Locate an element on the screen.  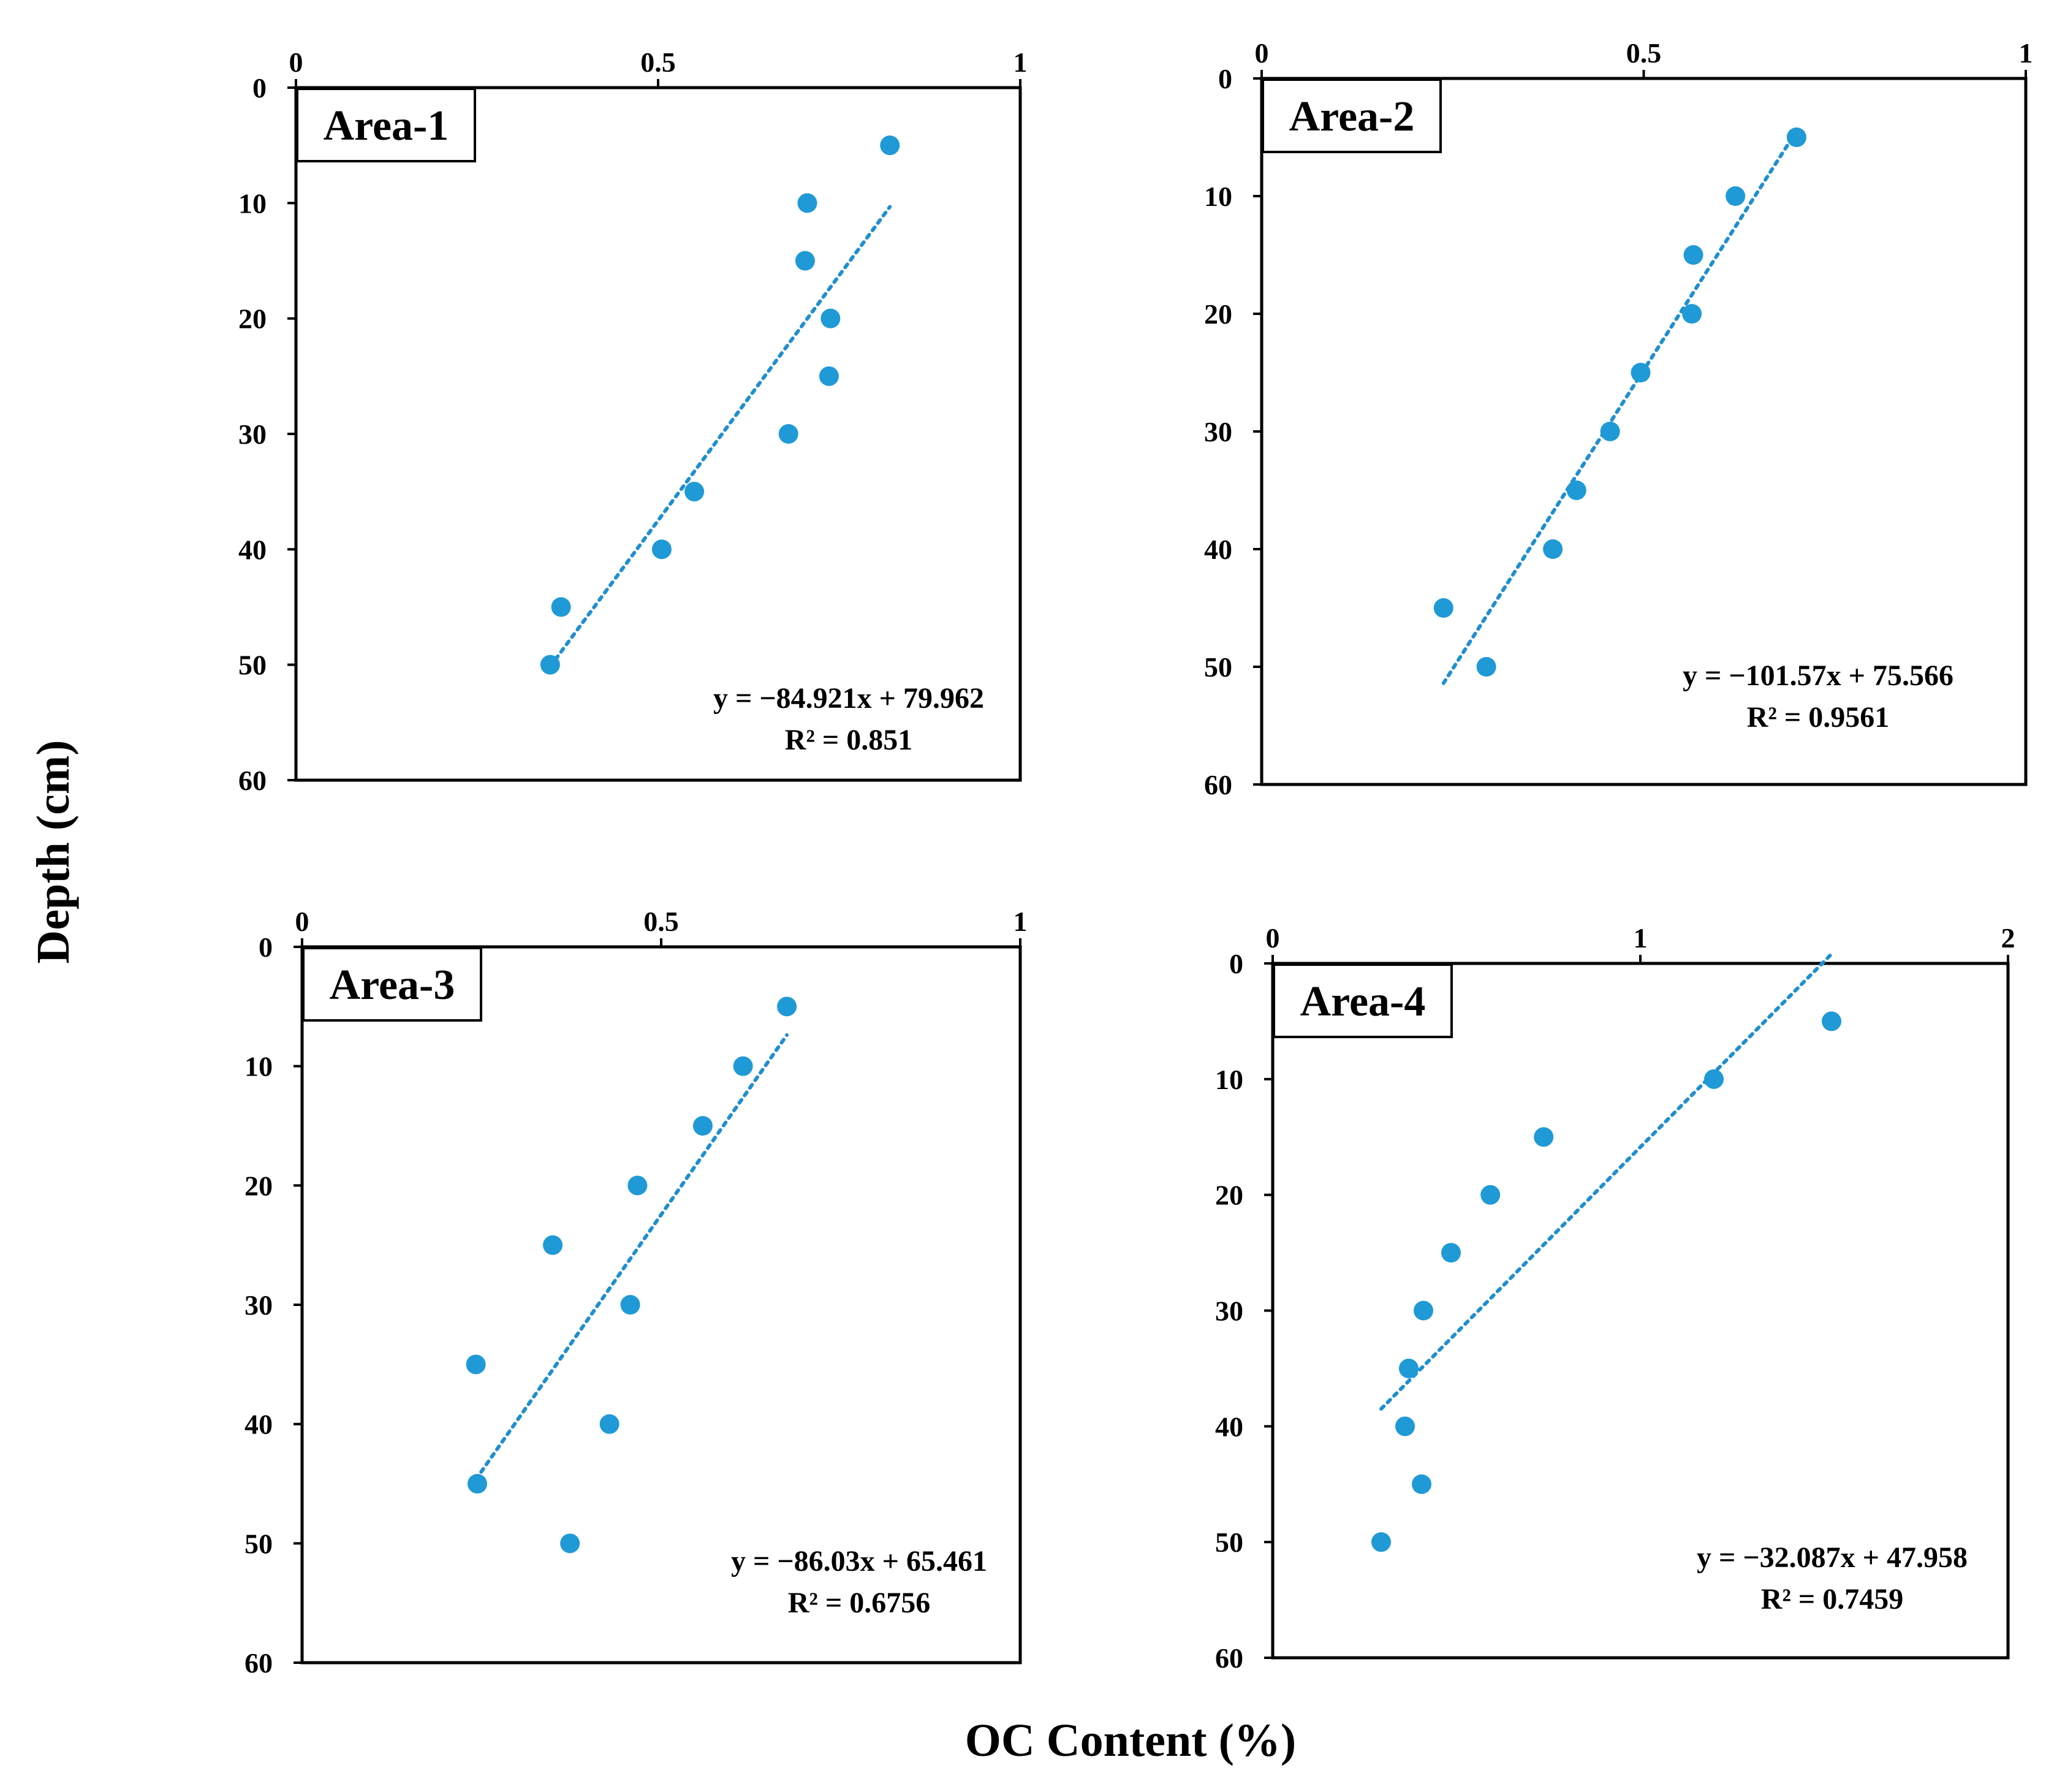
plot-frame is located at coordinates (658, 434).